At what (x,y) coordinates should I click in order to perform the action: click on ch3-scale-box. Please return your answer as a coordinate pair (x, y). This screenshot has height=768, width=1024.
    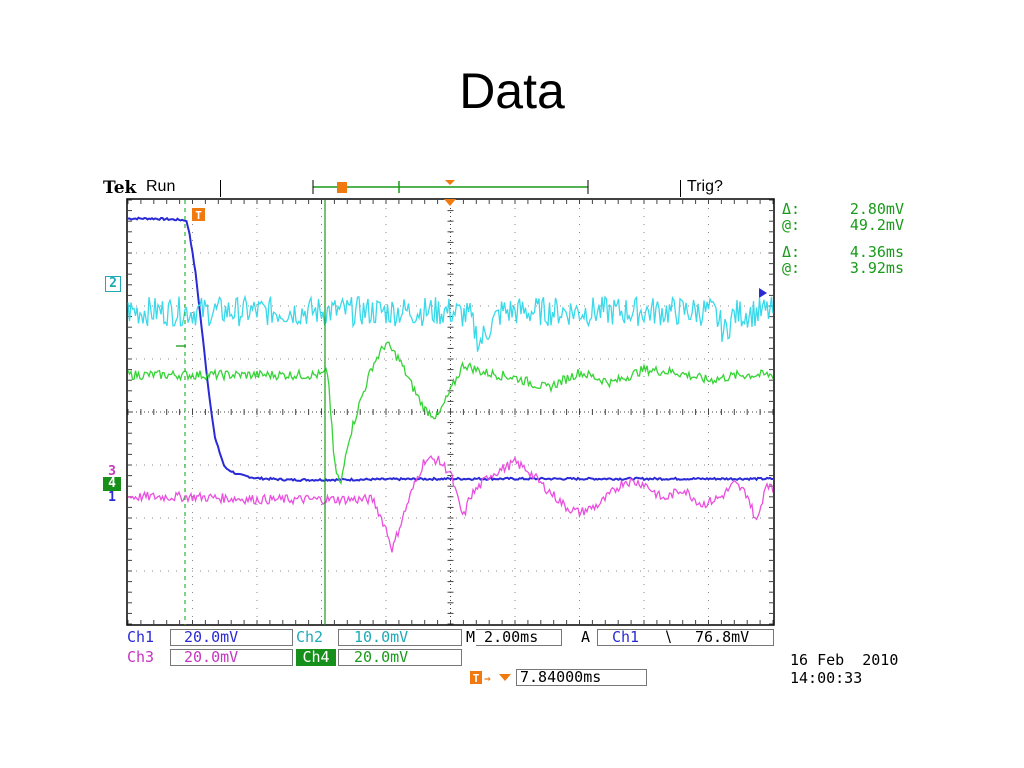
    Looking at the image, I should click on (231, 657).